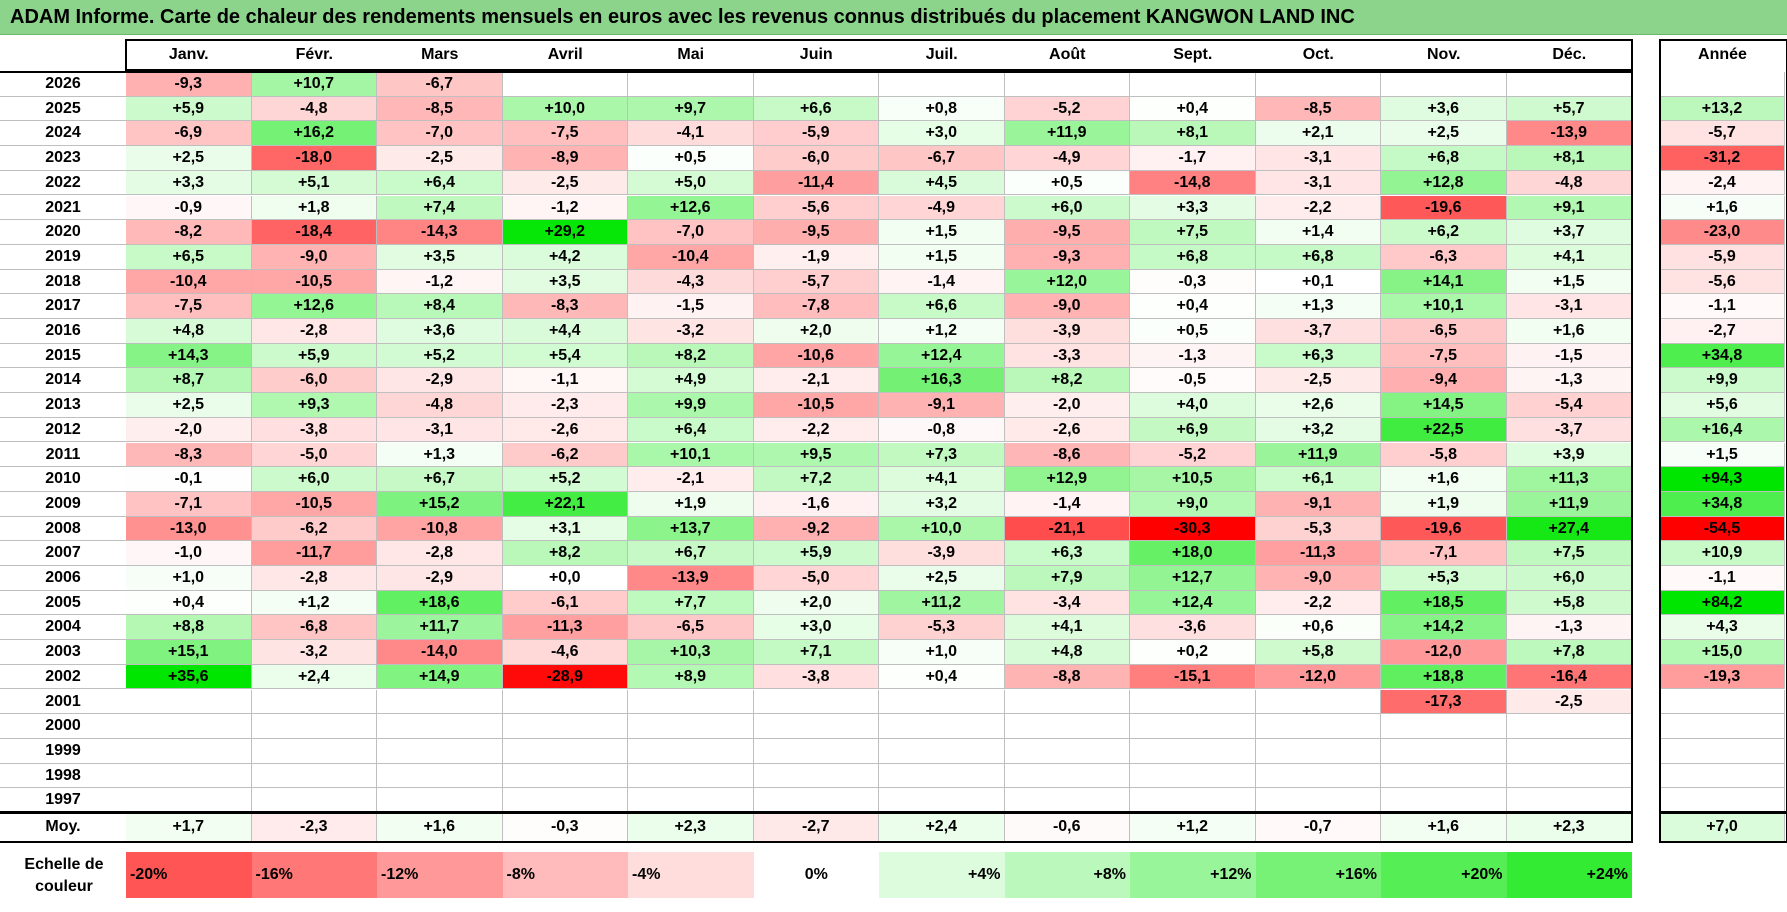 The image size is (1787, 912). I want to click on heatmap-cell: -6,0, so click(816, 158).